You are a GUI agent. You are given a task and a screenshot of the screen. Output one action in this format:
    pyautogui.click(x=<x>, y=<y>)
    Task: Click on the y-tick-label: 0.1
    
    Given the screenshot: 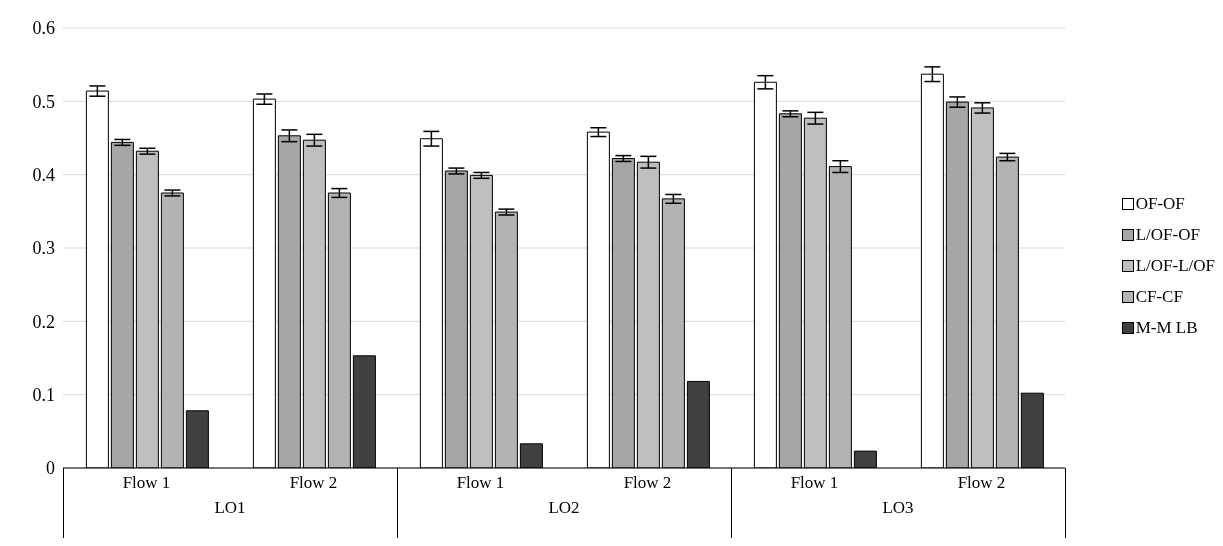 What is the action you would take?
    pyautogui.click(x=43, y=395)
    